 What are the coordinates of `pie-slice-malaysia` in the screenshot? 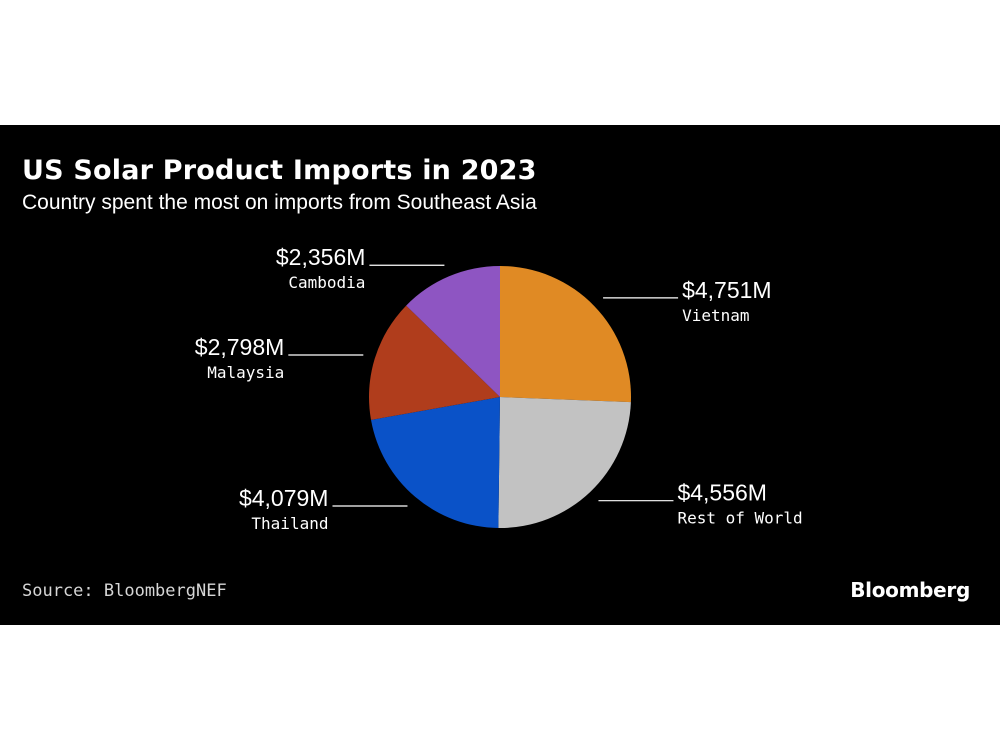 It's located at (434, 362).